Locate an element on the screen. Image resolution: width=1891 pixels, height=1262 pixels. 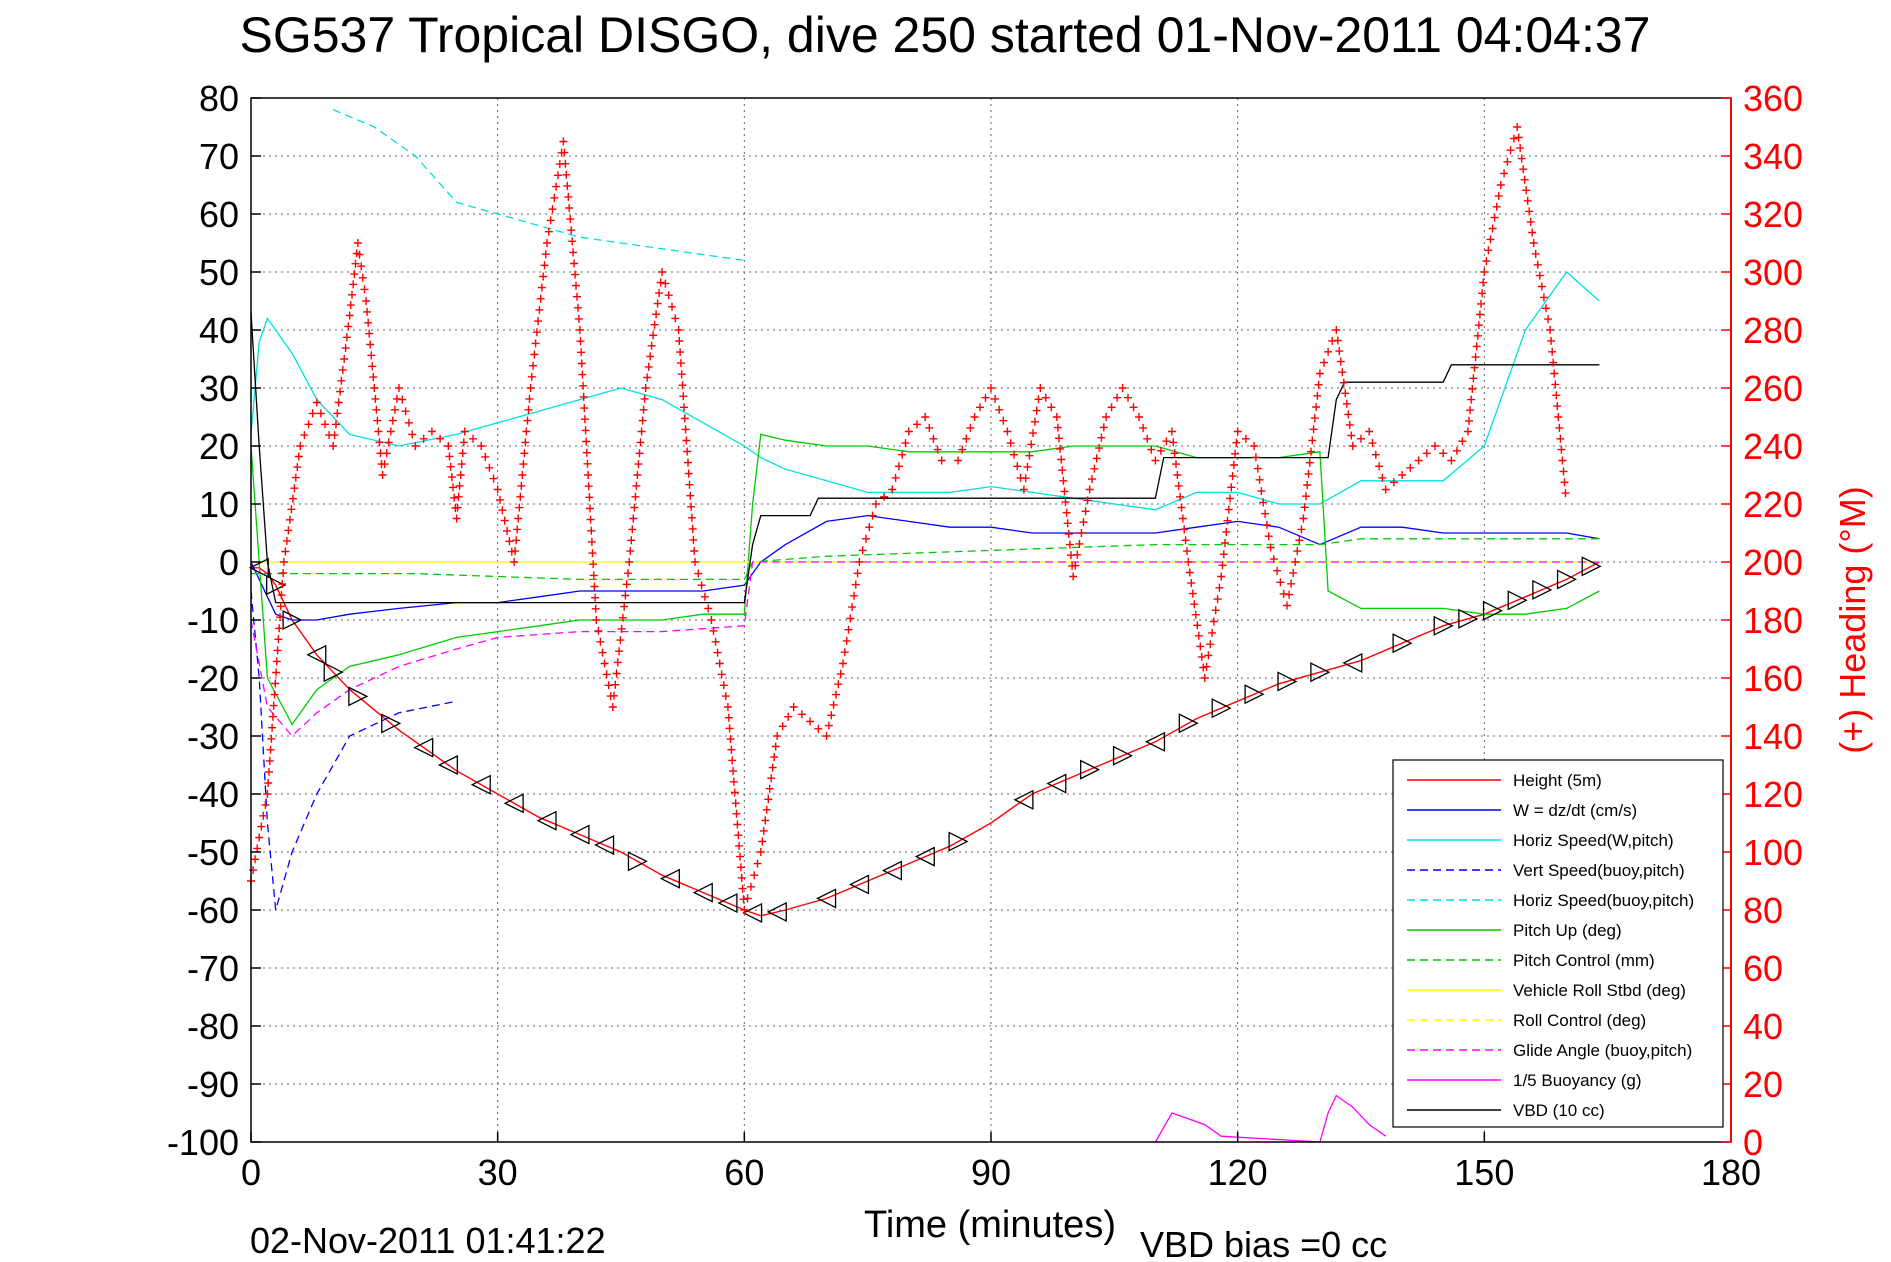
footer-timestamp: 02-Nov-2011 01:41:22 is located at coordinates (428, 1240).